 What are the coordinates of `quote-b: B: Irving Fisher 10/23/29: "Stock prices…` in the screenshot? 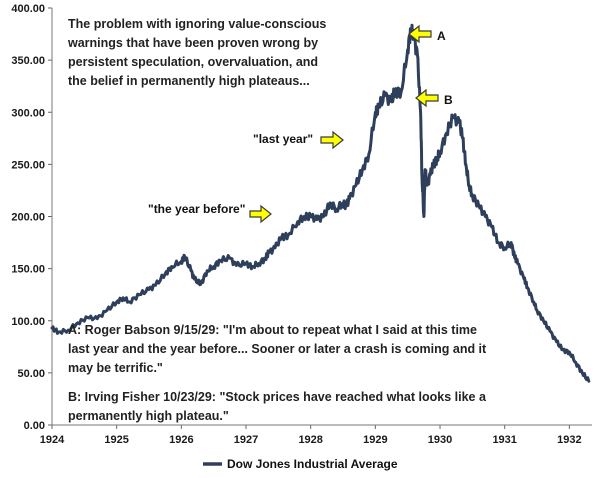 It's located at (277, 406).